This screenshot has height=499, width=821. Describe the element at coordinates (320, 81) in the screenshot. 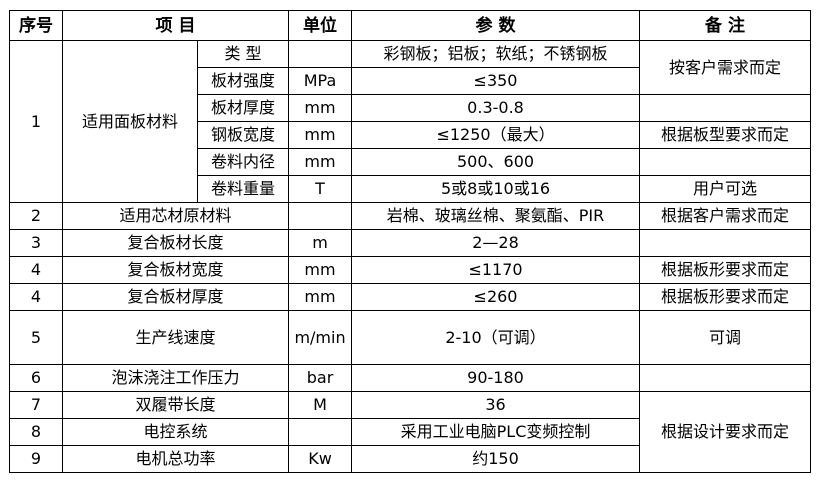

I see `unit: MPa` at that location.